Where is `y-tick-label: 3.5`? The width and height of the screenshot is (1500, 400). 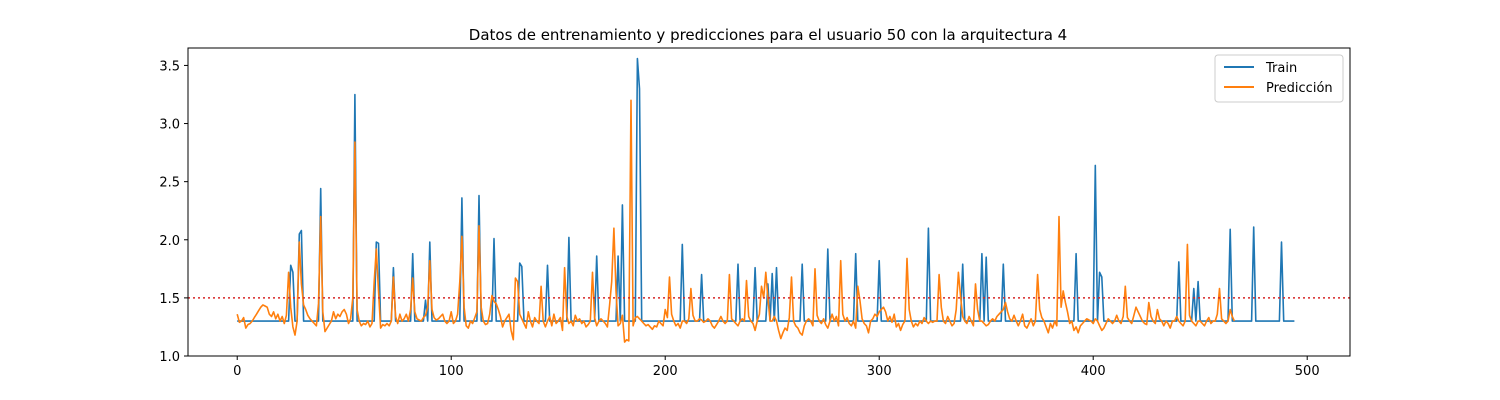
y-tick-label: 3.5 is located at coordinates (169, 66).